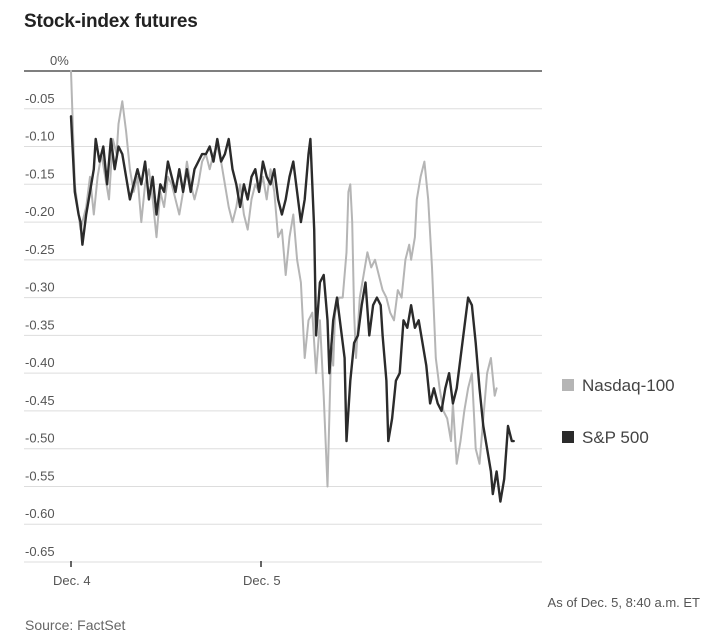  I want to click on timestamp-note: As of Dec. 5, 8:40 a.m. ET, so click(623, 602).